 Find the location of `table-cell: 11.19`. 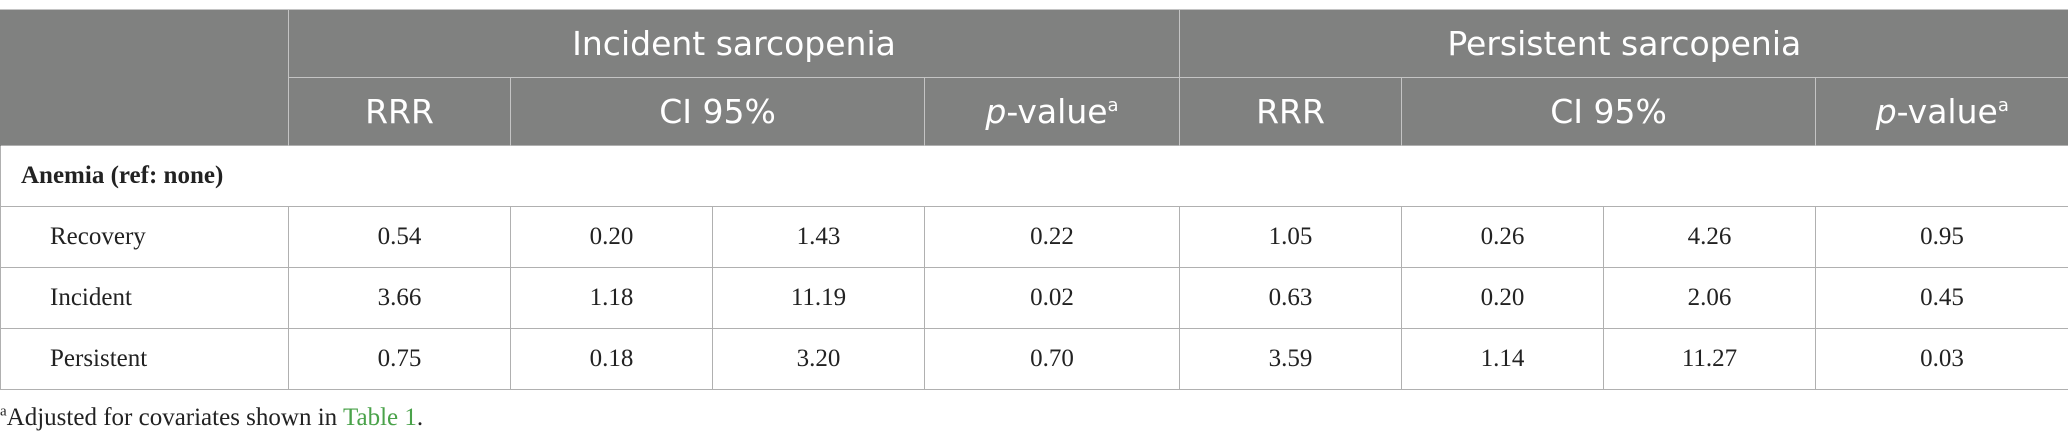

table-cell: 11.19 is located at coordinates (818, 298).